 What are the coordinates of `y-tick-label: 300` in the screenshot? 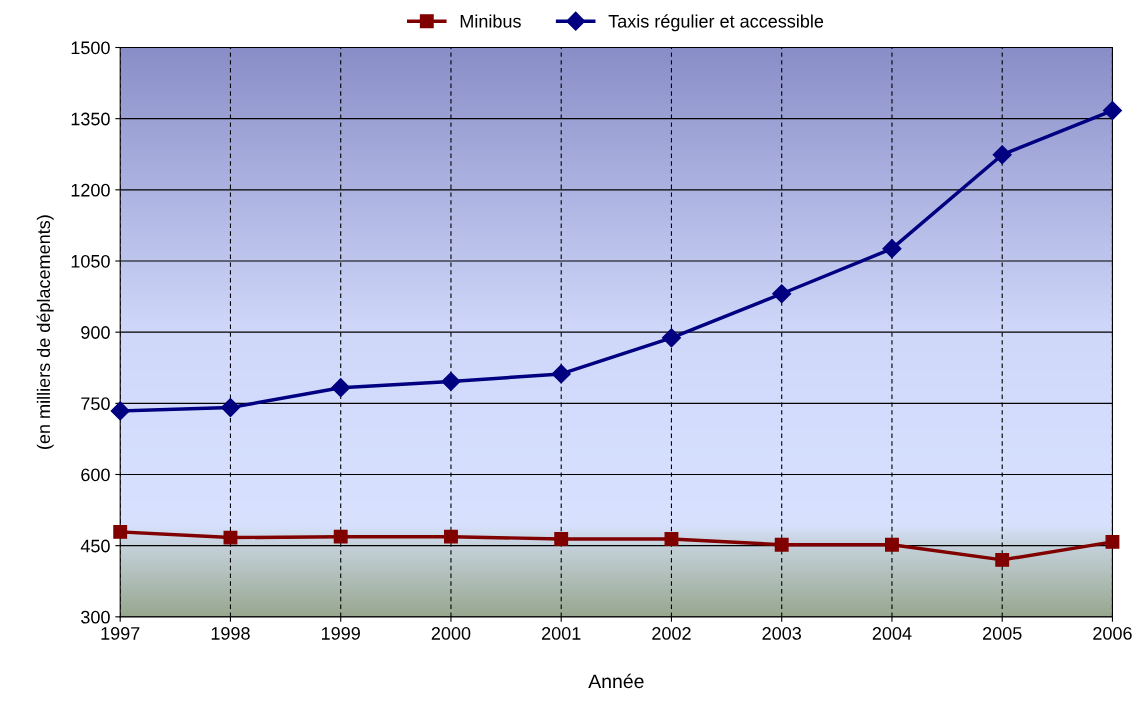 It's located at (95, 617).